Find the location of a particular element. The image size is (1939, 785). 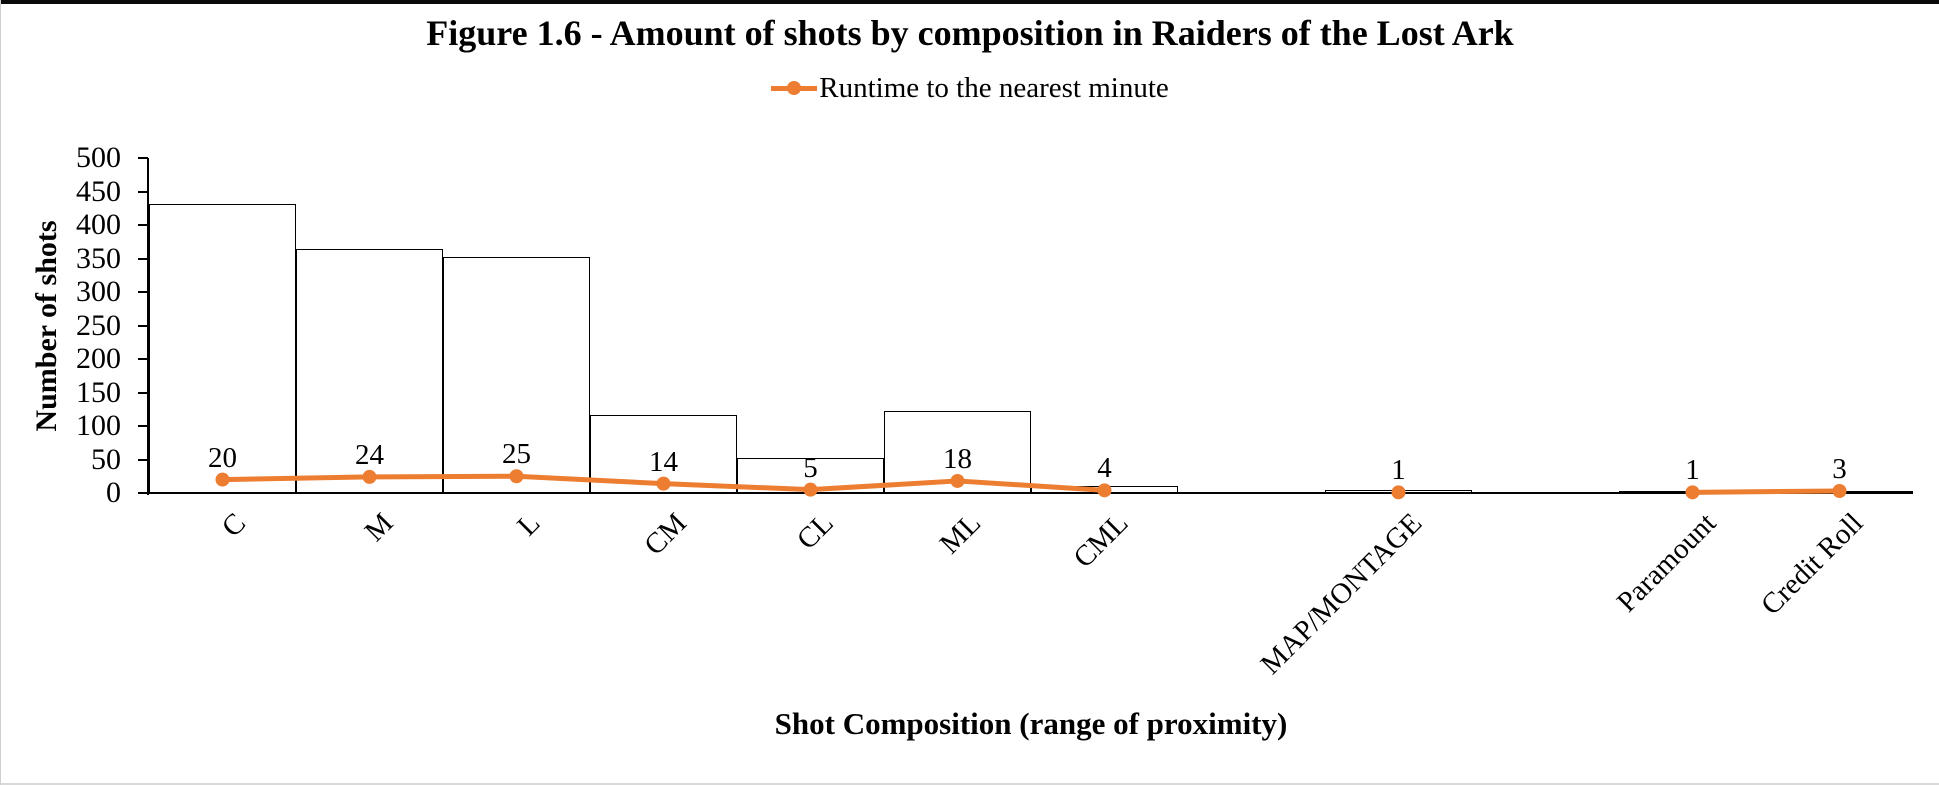

line-series-marker-icon is located at coordinates (794, 88).